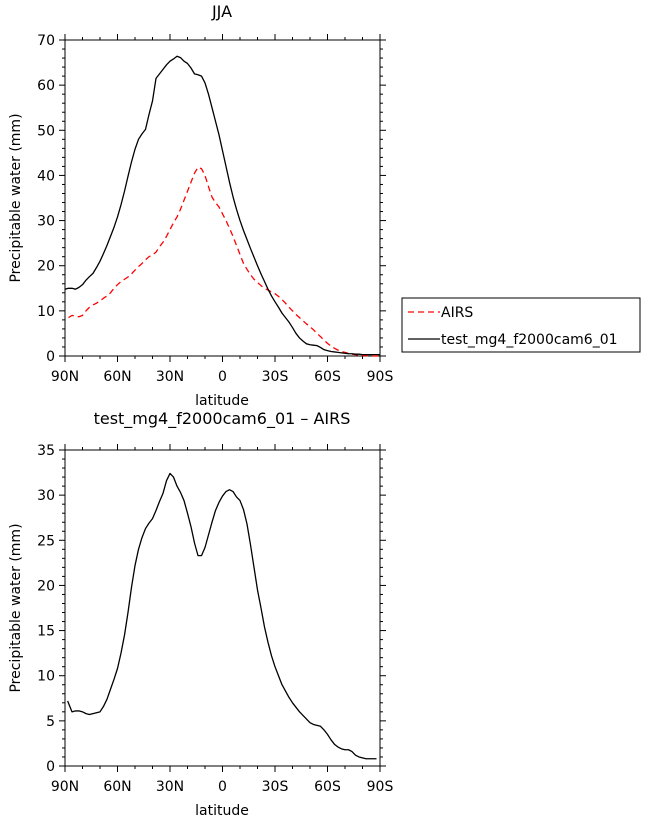  I want to click on series-line-airs, so click(224, 261).